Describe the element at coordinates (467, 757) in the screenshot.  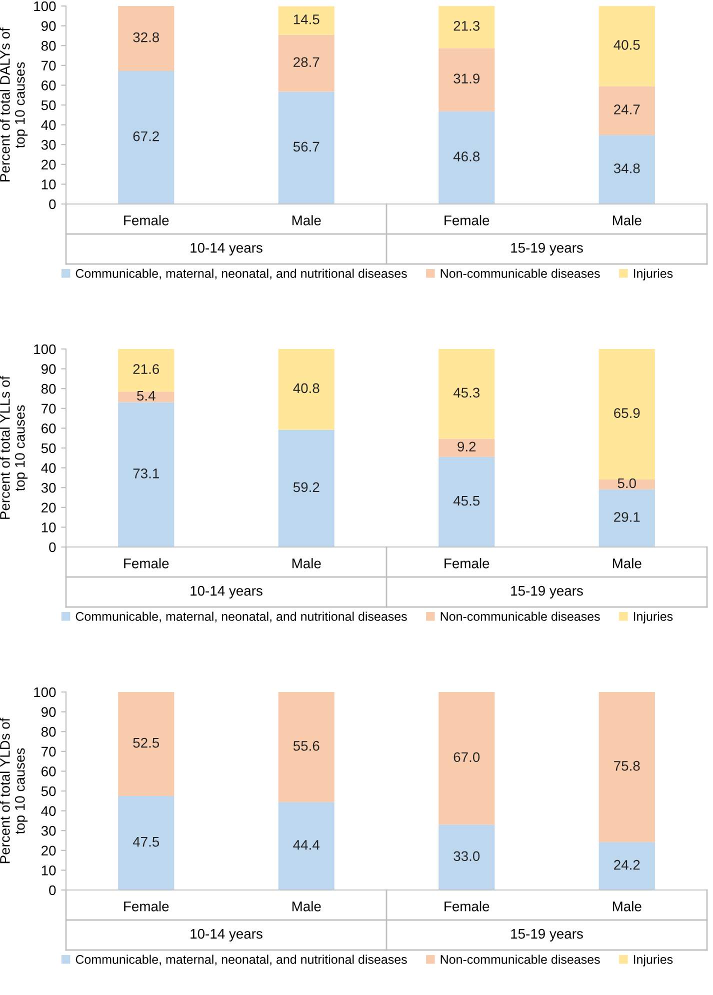
I see `data-label: 67.0` at that location.